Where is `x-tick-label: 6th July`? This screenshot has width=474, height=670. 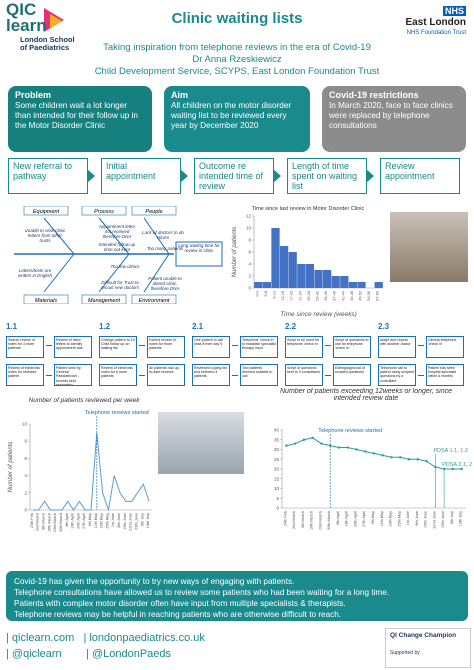
x-tick-label: 6th July is located at coordinates (142, 519).